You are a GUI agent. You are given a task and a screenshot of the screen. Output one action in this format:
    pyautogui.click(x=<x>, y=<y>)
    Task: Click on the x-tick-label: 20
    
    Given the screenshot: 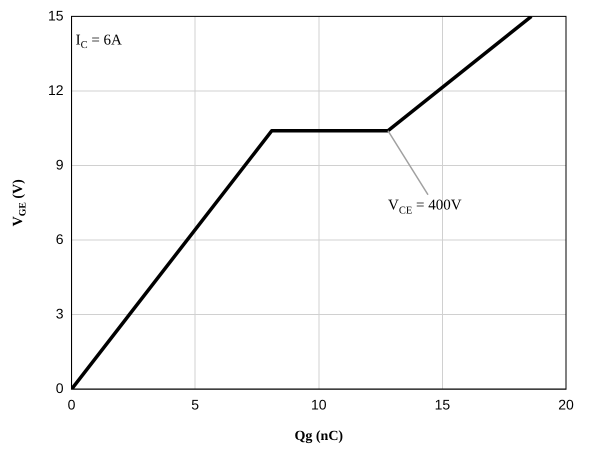 What is the action you would take?
    pyautogui.click(x=566, y=404)
    